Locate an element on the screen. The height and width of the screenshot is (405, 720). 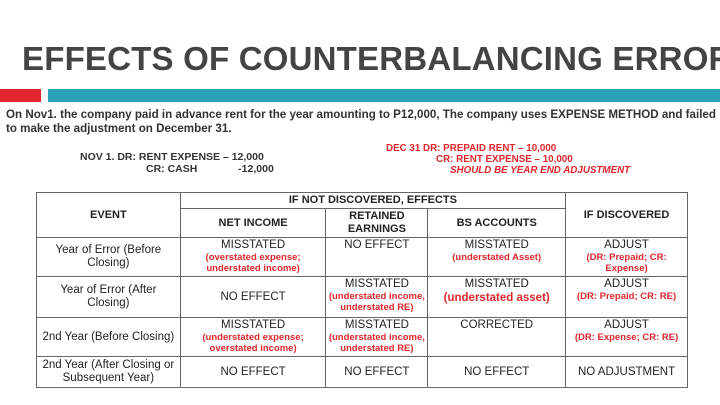
event-cell-text: Year of Error (After Closing) is located at coordinates (108, 296).